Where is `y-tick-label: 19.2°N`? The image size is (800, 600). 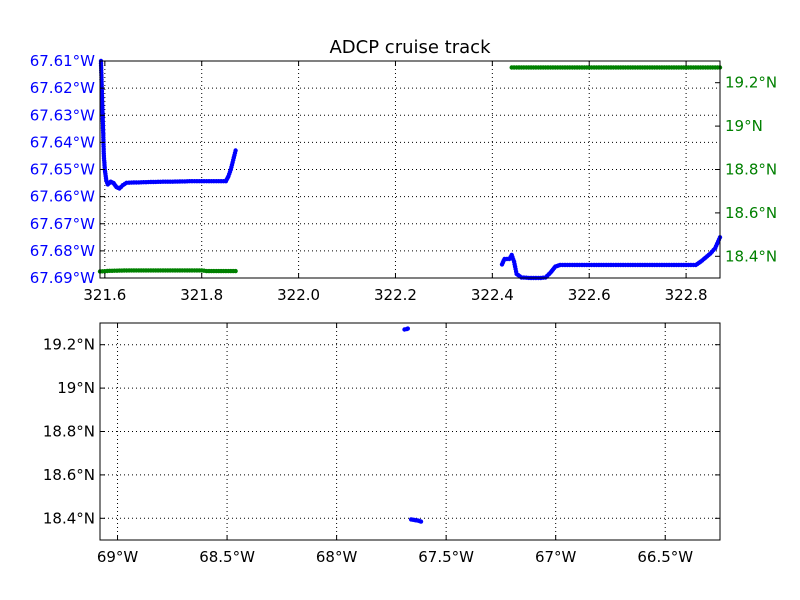
y-tick-label: 19.2°N is located at coordinates (69, 345).